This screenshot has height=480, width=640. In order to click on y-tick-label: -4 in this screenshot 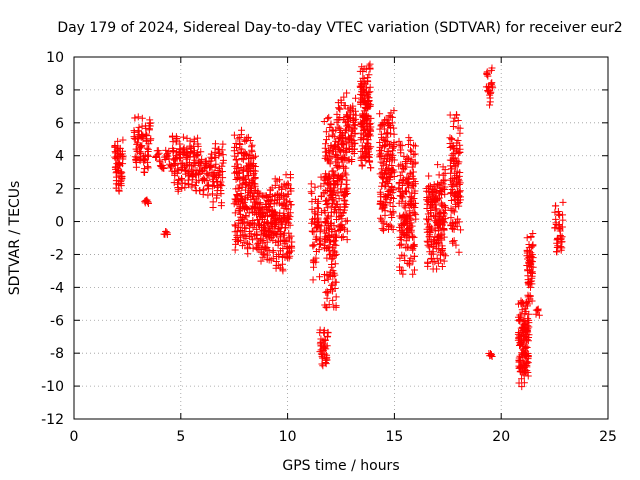, I will do `click(57, 288)`.